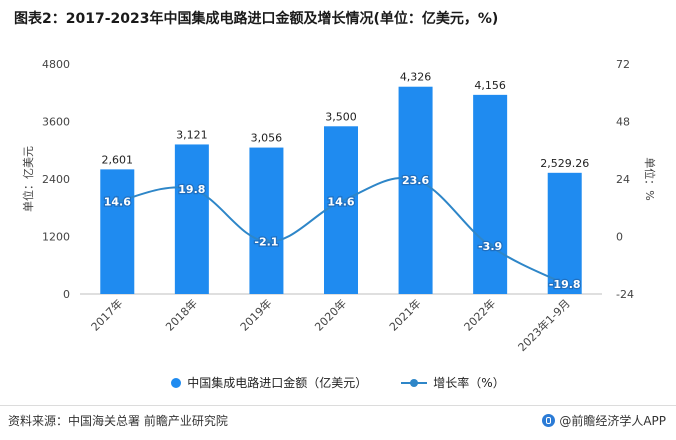 The height and width of the screenshot is (440, 676). What do you see at coordinates (623, 122) in the screenshot?
I see `y-right-tick-label: 48` at bounding box center [623, 122].